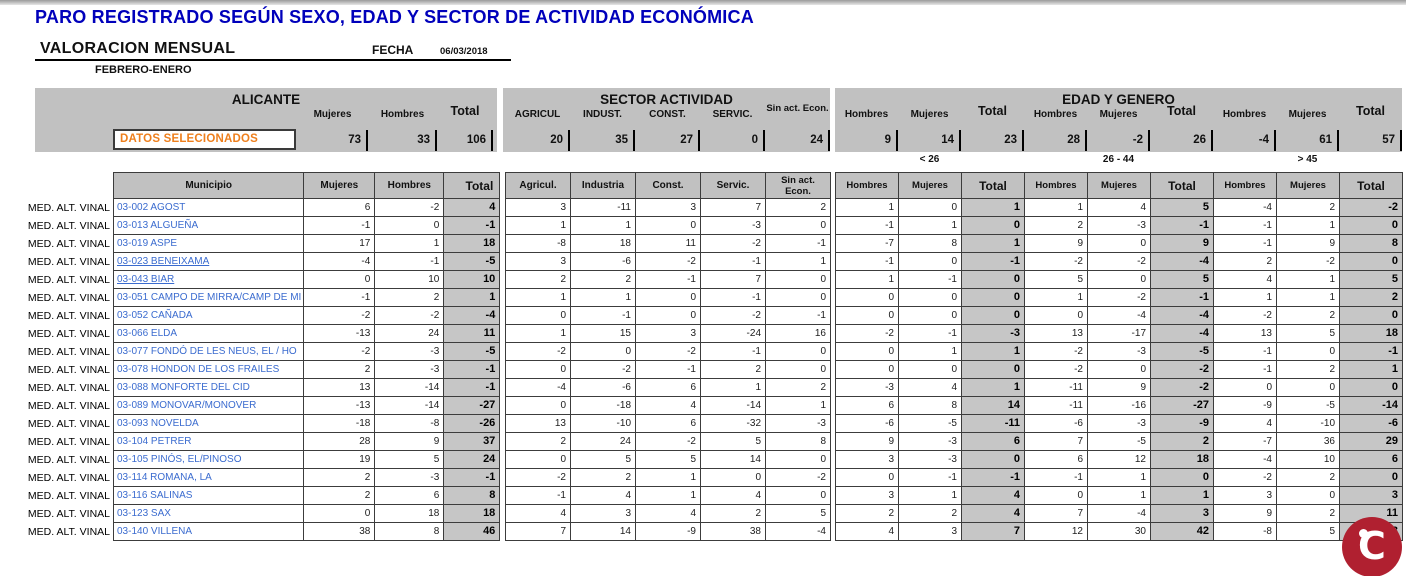 This screenshot has width=1406, height=576. Describe the element at coordinates (155, 495) in the screenshot. I see `municipio-link: 03-116 SALINAS` at that location.